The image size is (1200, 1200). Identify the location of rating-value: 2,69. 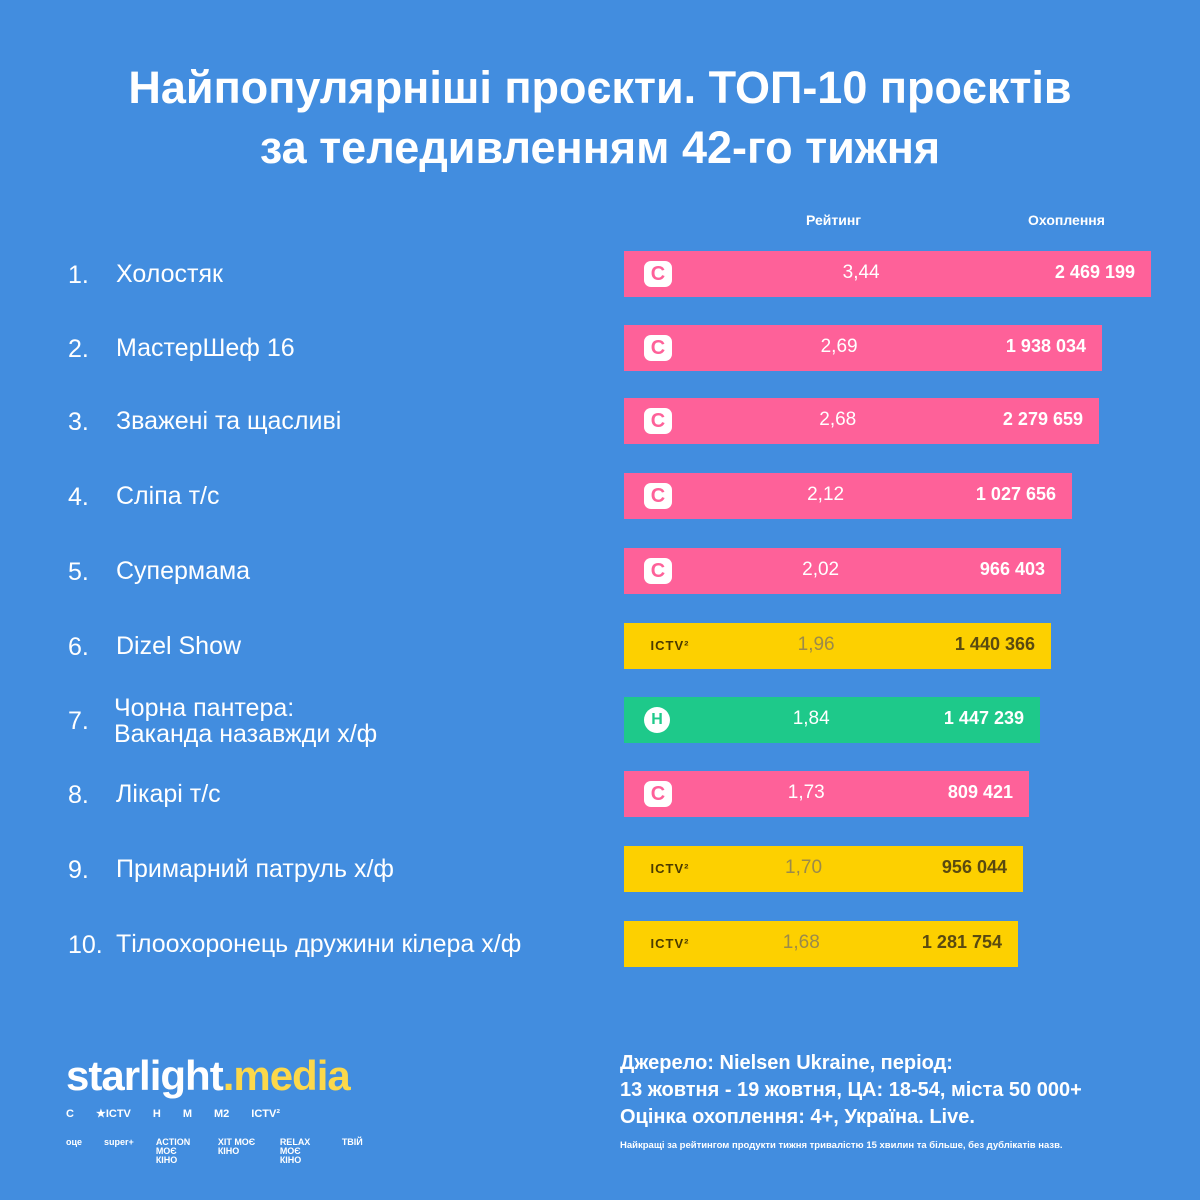
(839, 346).